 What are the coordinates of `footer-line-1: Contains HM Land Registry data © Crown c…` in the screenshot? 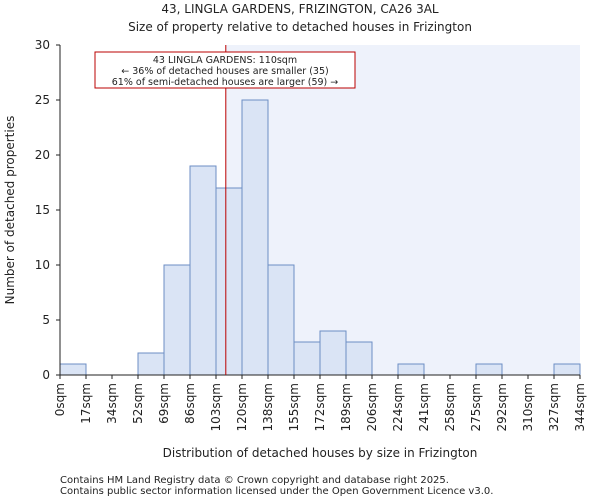 It's located at (254, 480).